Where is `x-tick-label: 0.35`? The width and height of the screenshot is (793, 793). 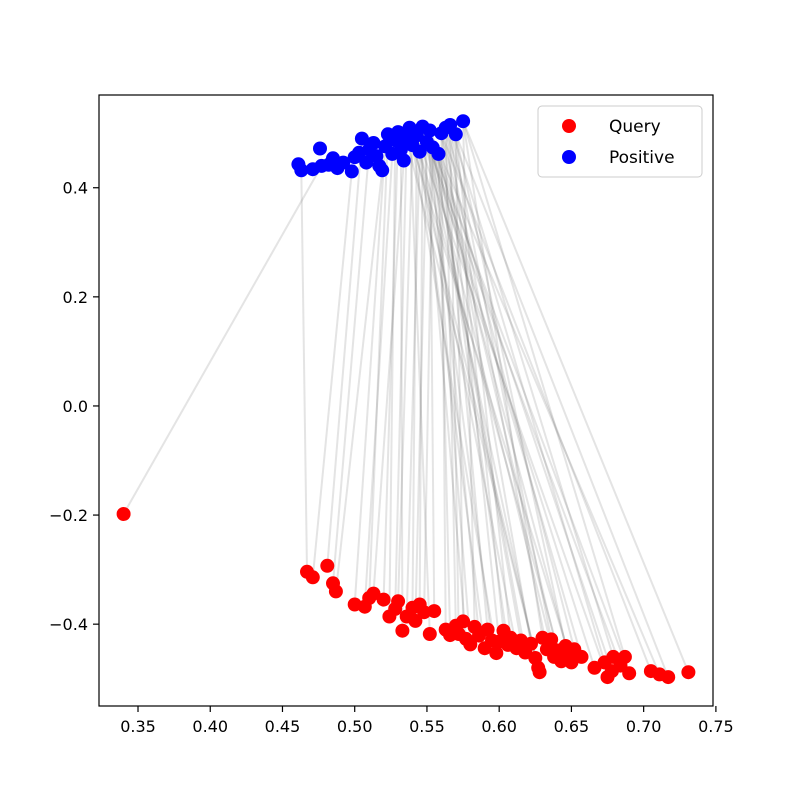 x-tick-label: 0.35 is located at coordinates (138, 726).